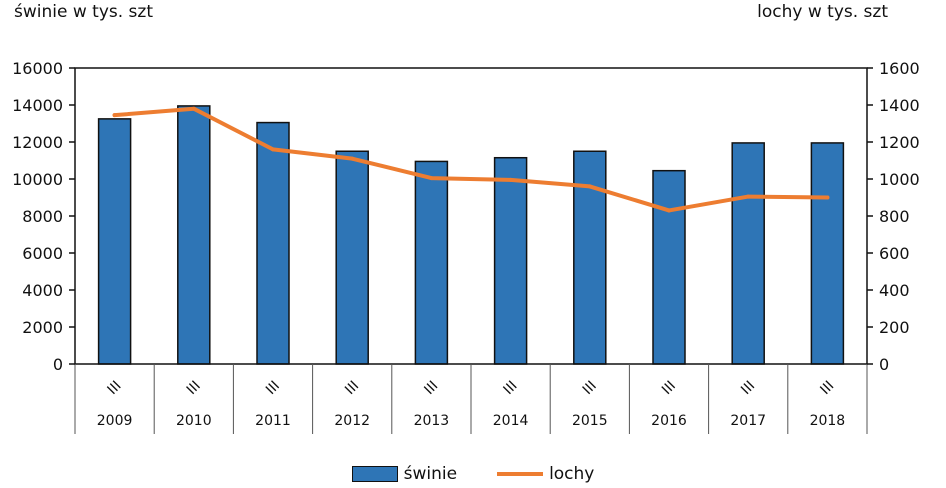 This screenshot has height=488, width=946. I want to click on point-lochy-2012, so click(352, 158).